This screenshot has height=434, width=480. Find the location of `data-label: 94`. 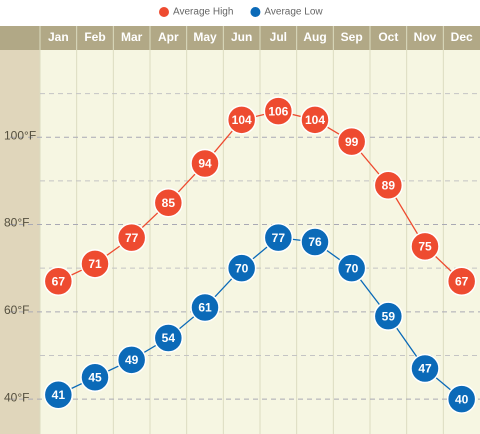

data-label: 94 is located at coordinates (205, 164).